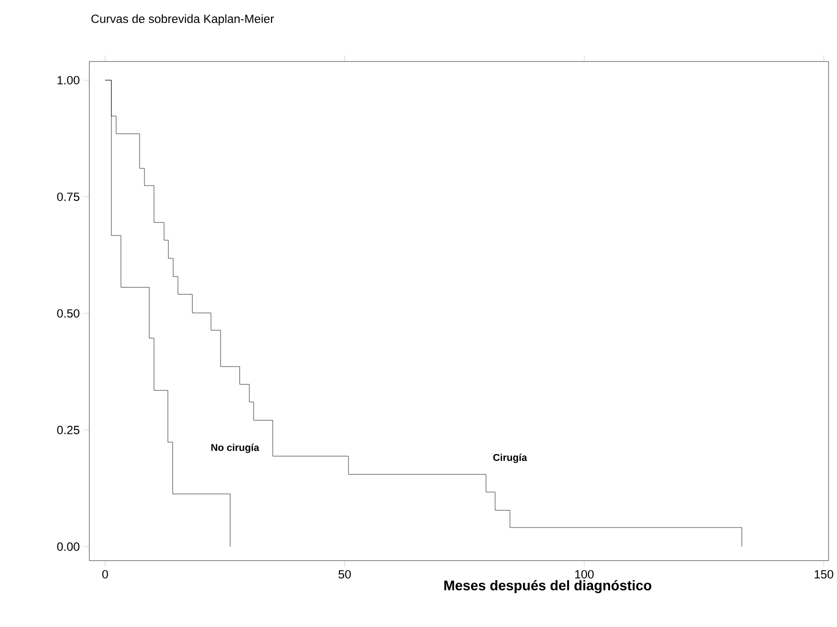 The width and height of the screenshot is (837, 627). I want to click on y-tick-label: 1.00, so click(69, 80).